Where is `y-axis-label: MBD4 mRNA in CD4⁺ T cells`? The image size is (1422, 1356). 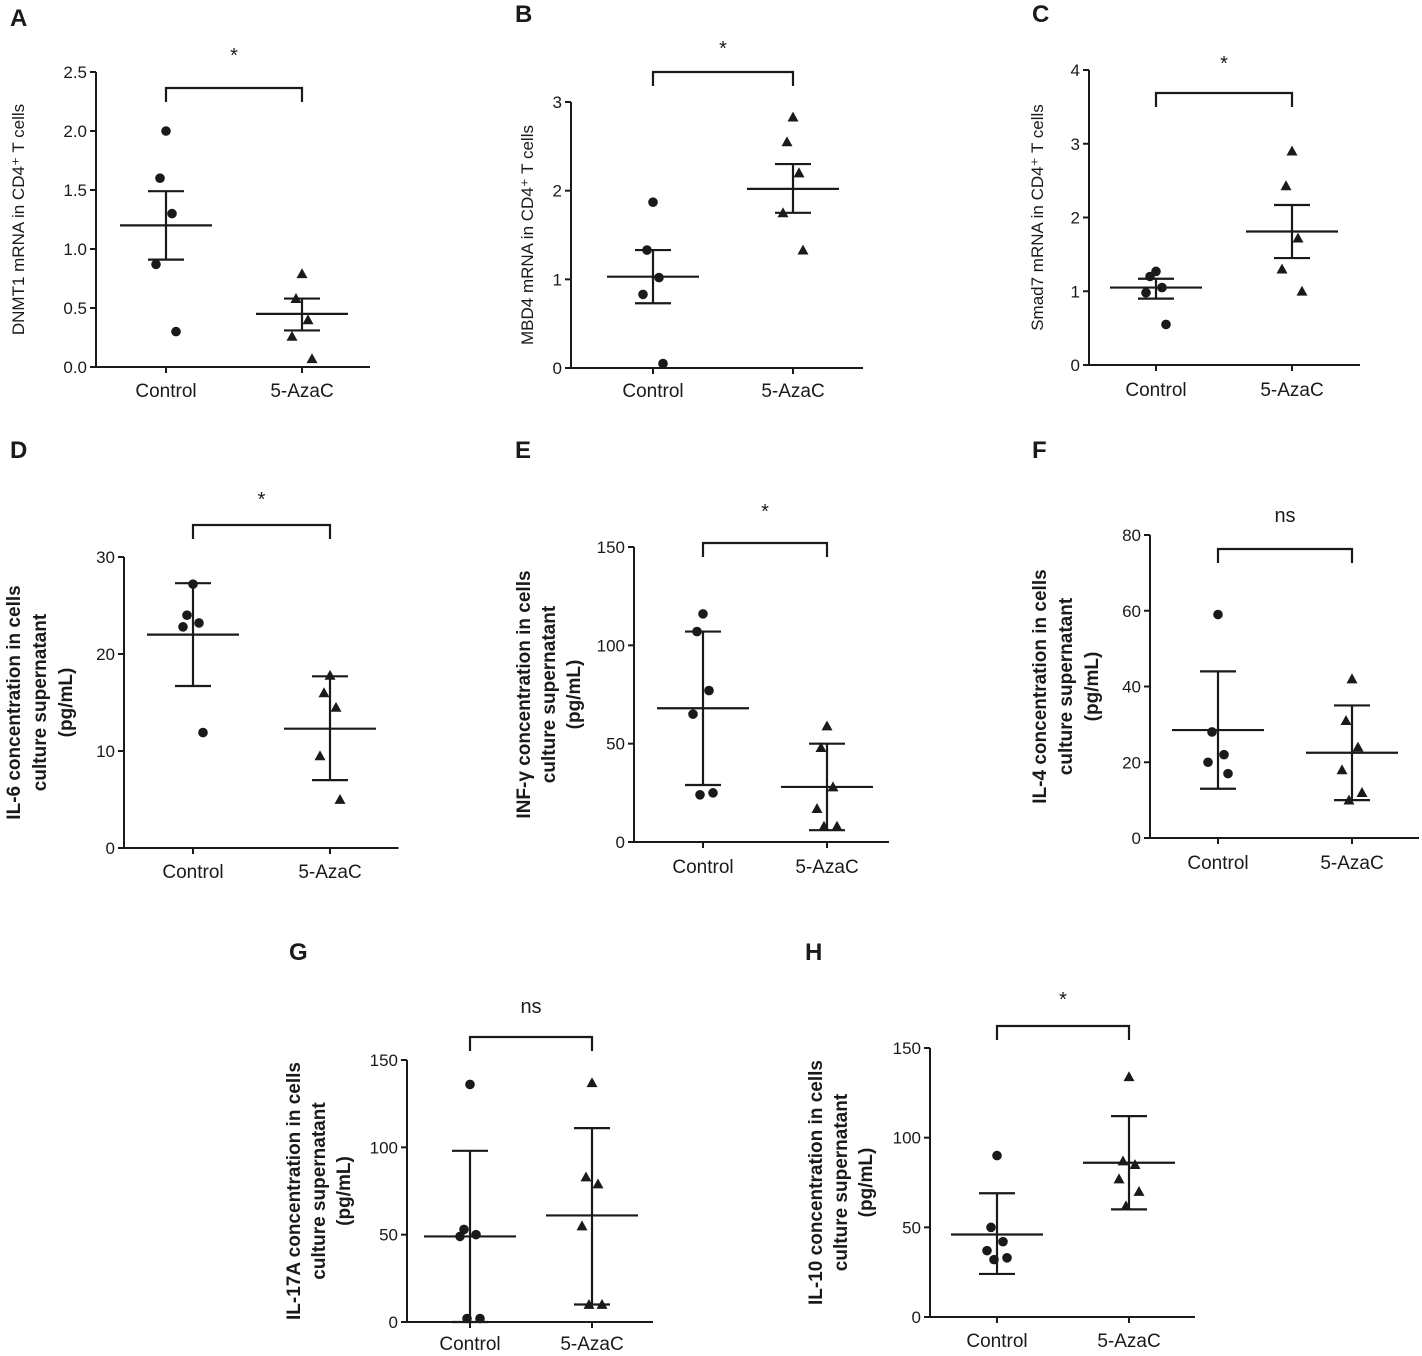
y-axis-label: MBD4 mRNA in CD4⁺ T cells is located at coordinates (527, 235).